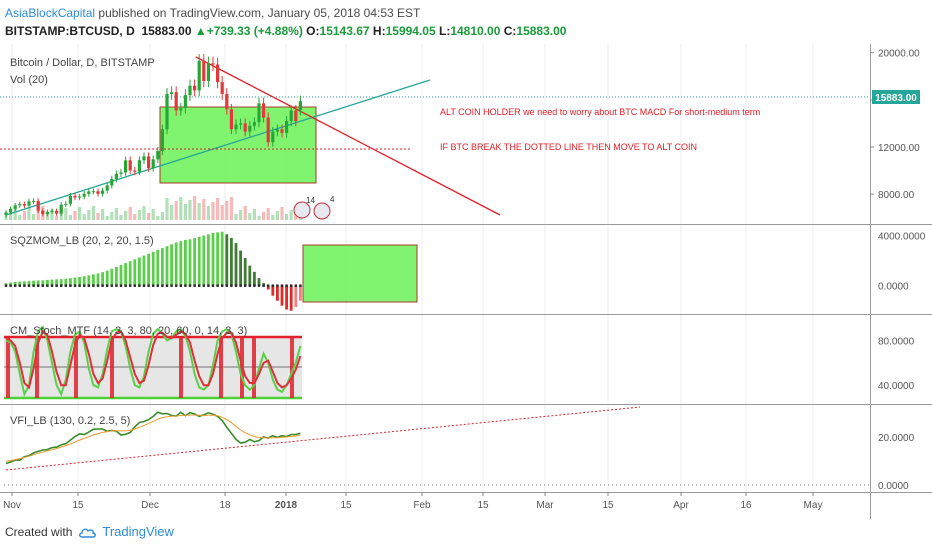 Image resolution: width=932 pixels, height=550 pixels. I want to click on x-tick-label: 2018, so click(286, 505).